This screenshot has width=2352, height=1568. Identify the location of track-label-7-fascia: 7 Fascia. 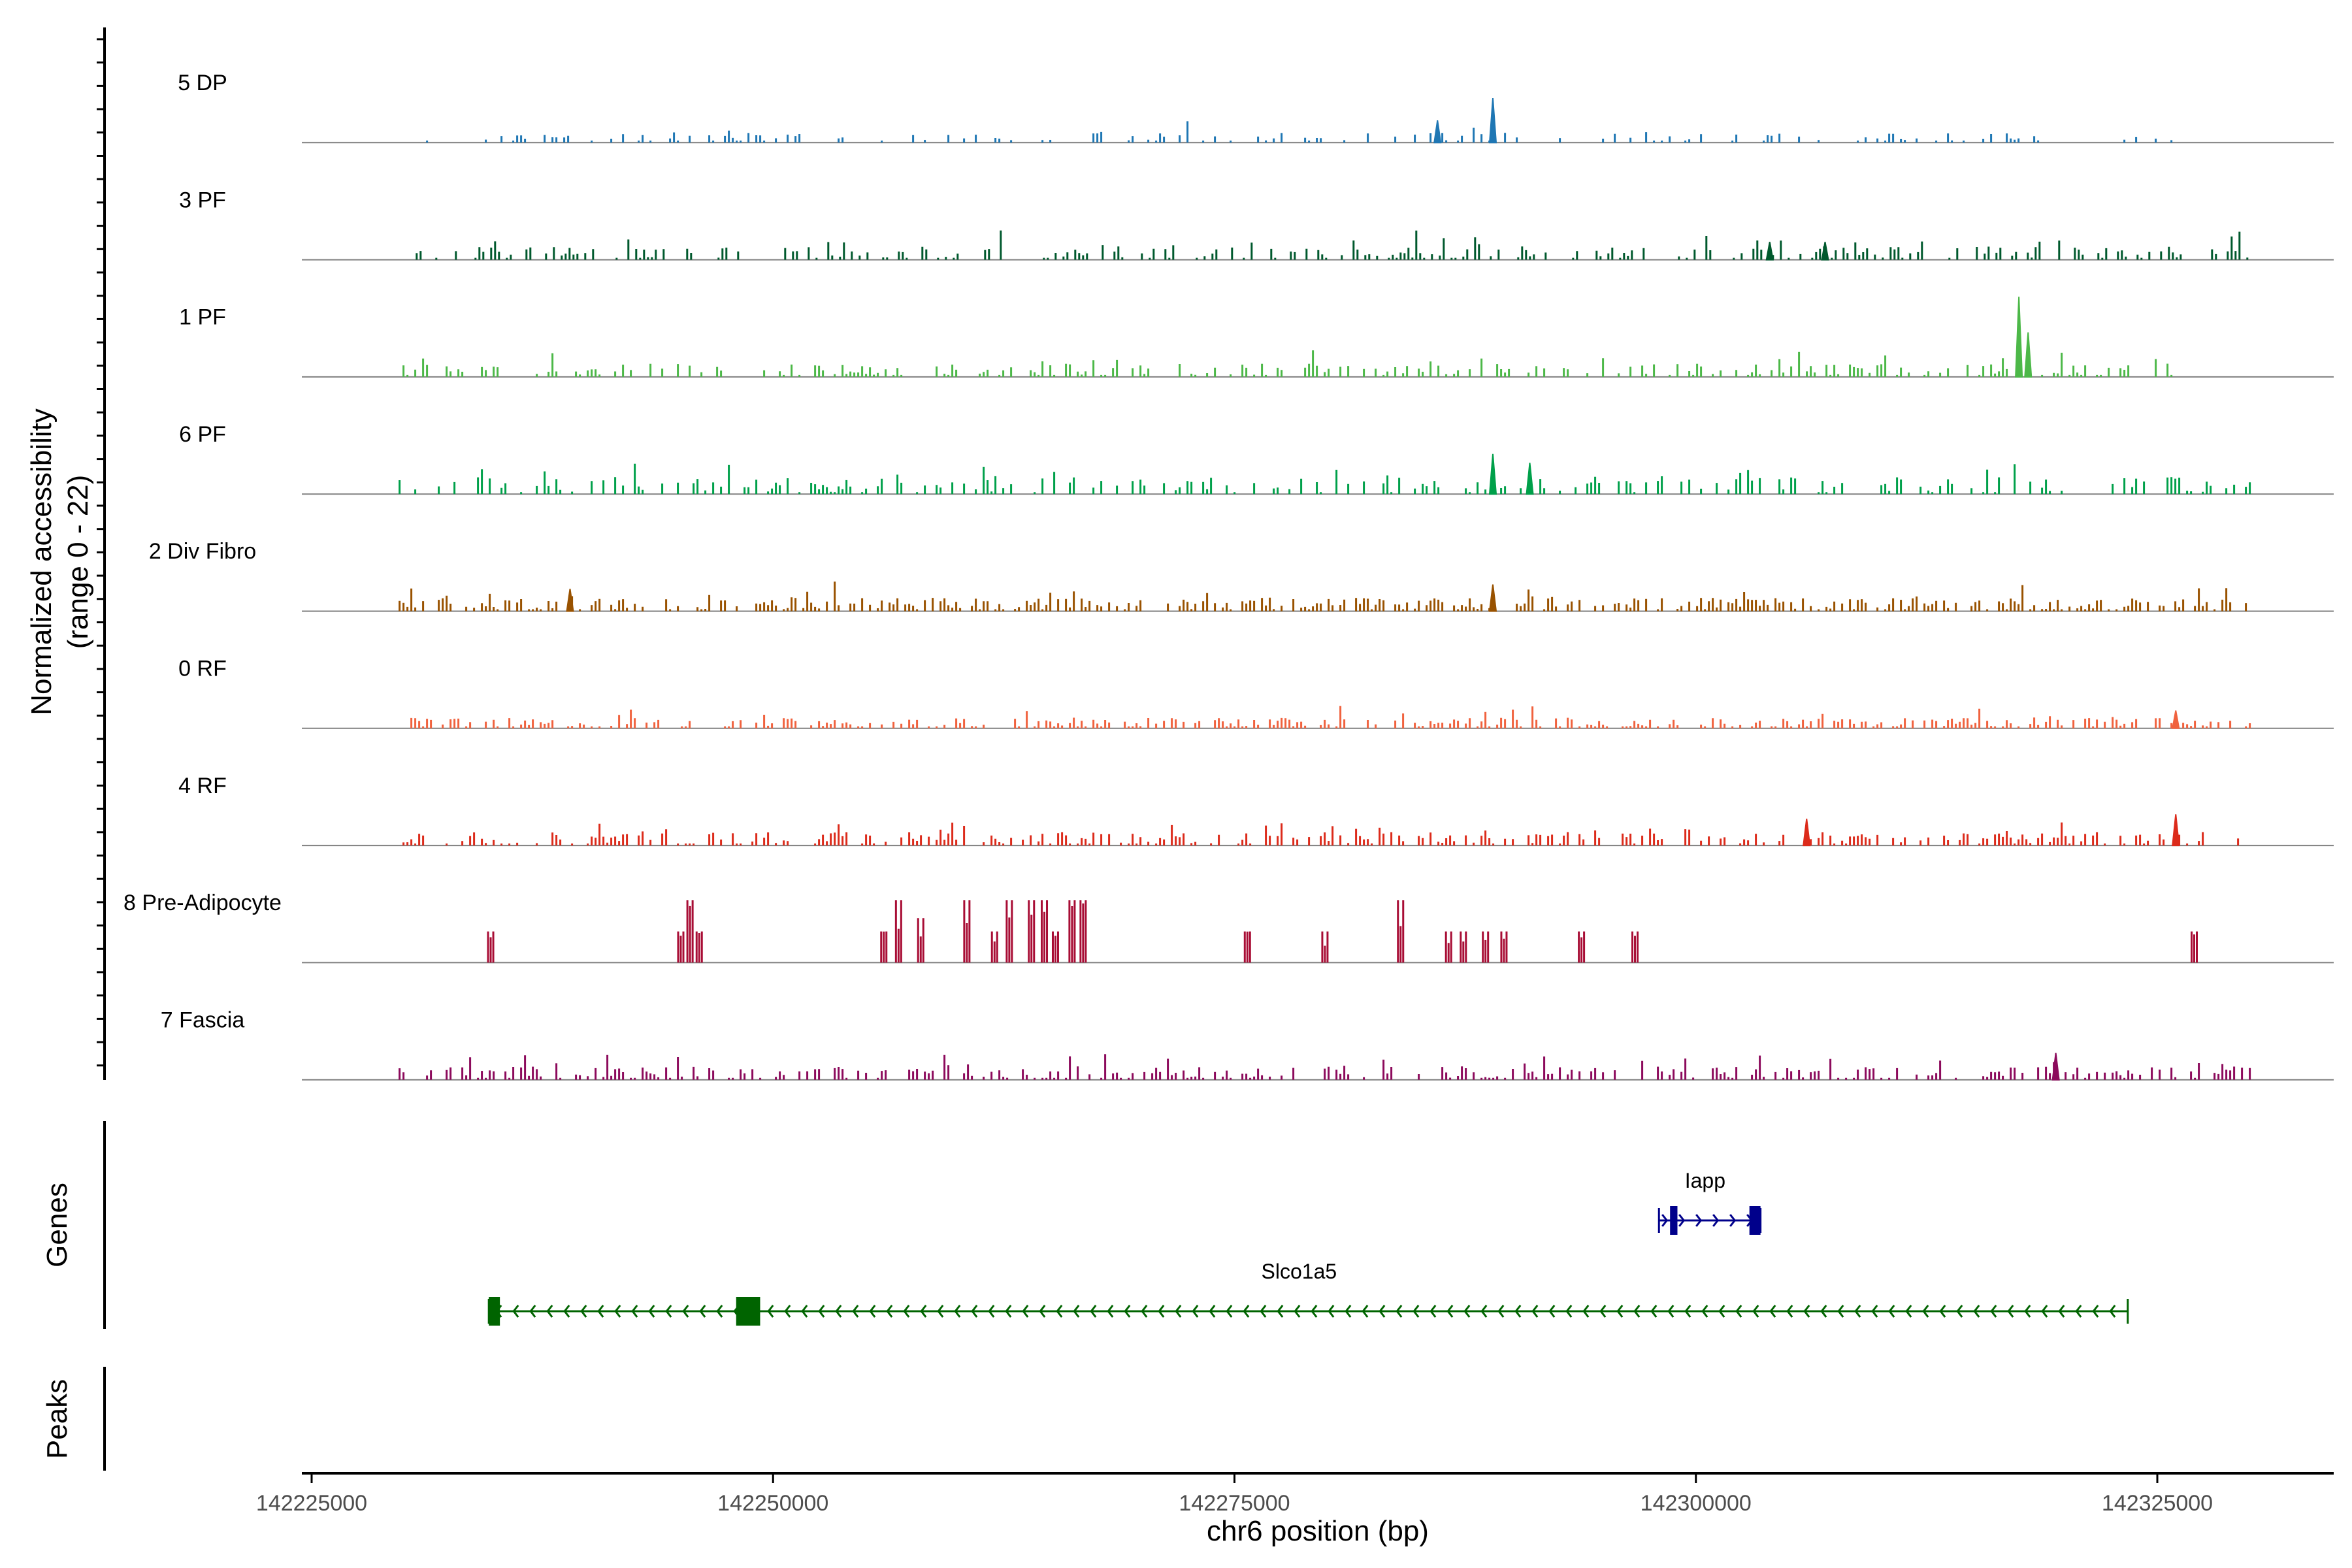
(203, 1019).